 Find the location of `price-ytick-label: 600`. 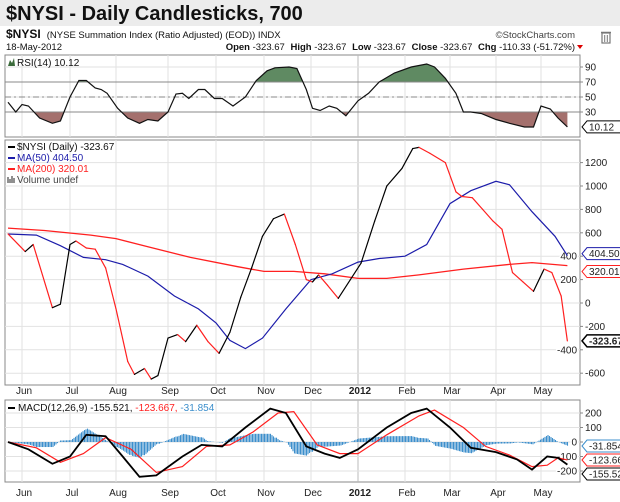

price-ytick-label: 600 is located at coordinates (593, 233).